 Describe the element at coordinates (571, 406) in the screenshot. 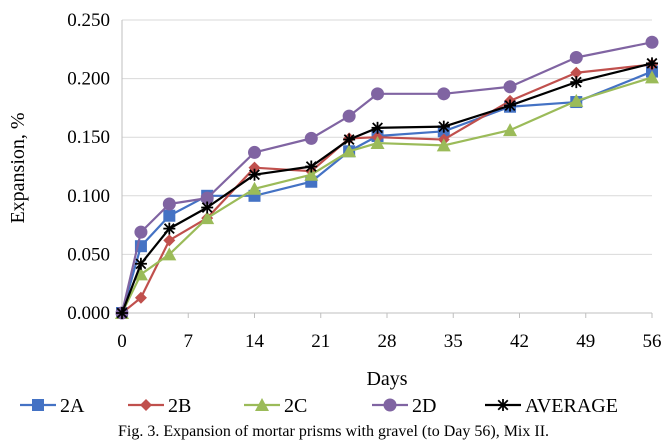

I see `legend-label-average: AVERAGE` at that location.